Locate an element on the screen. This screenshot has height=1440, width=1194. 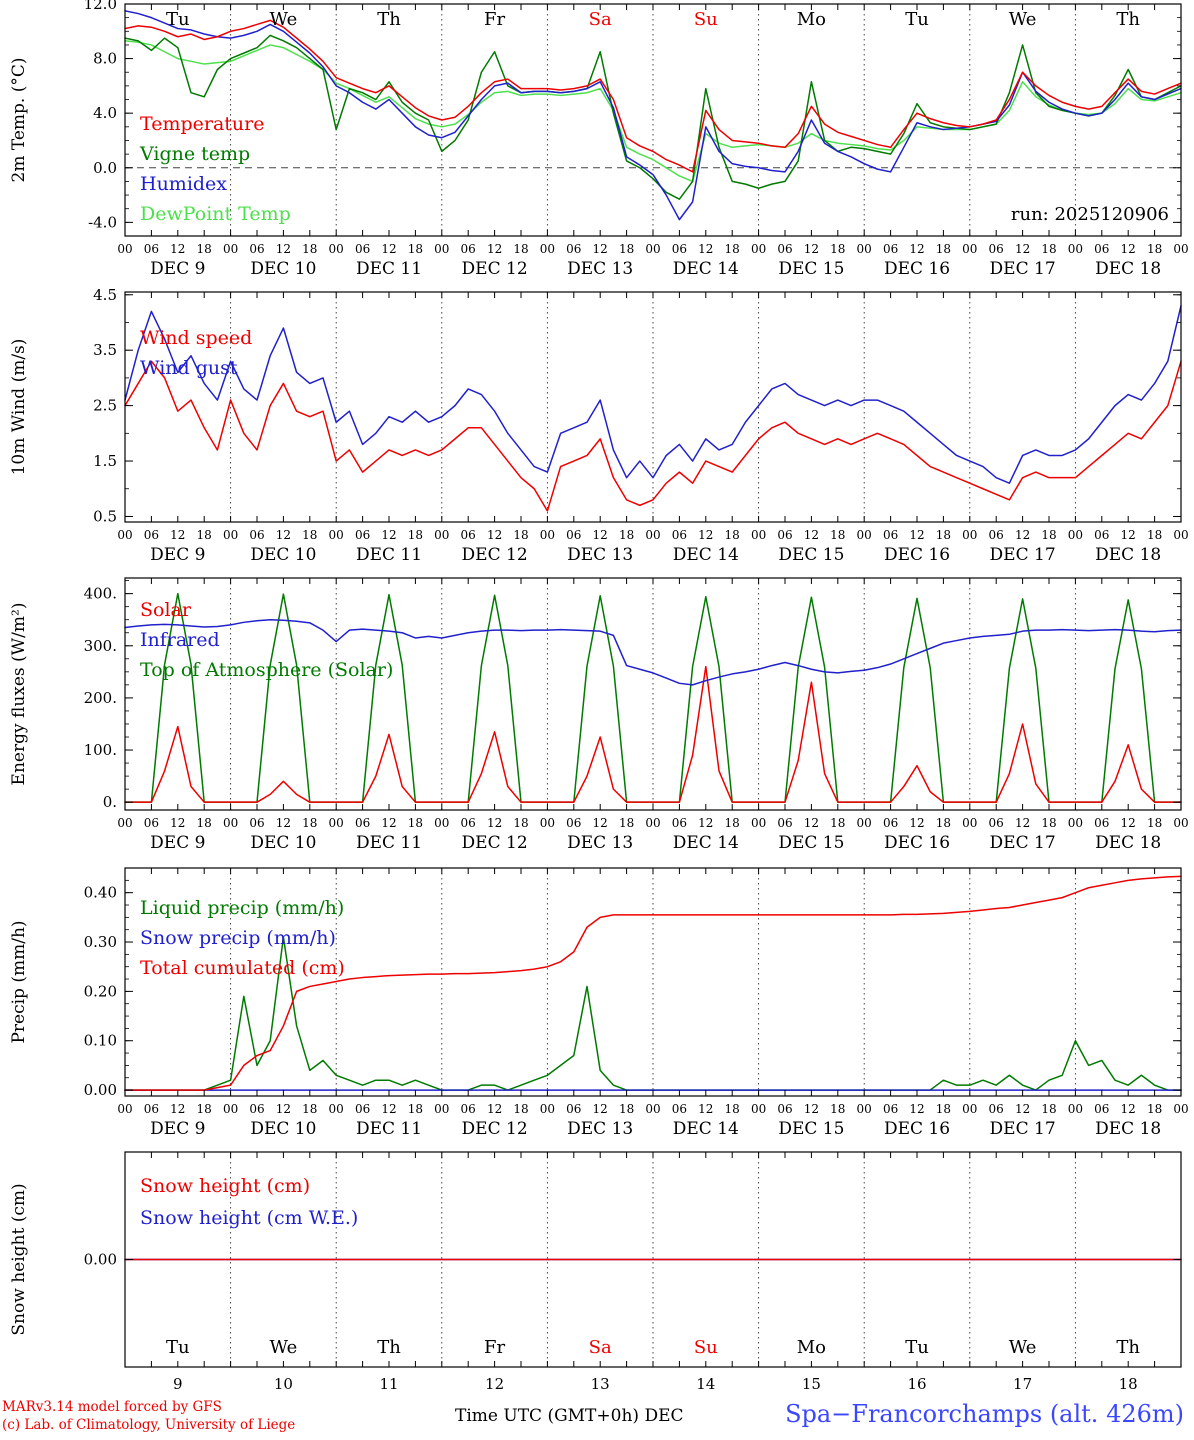
model-credit-line1: MARv3.14 model forced by GFS is located at coordinates (112, 1407).